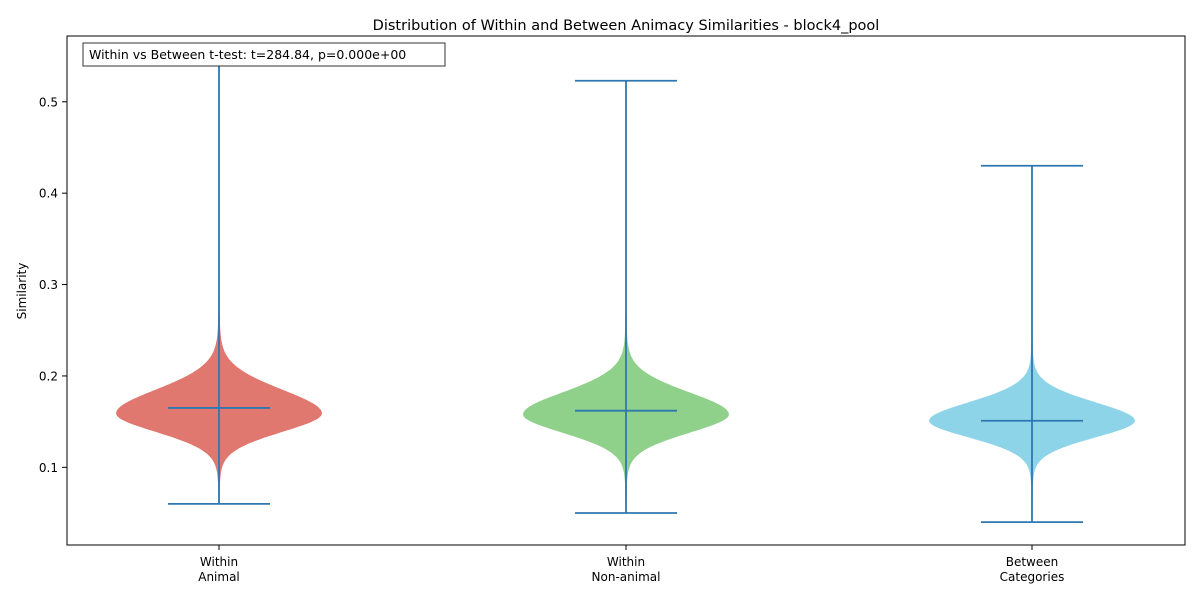 Image resolution: width=1200 pixels, height=600 pixels. What do you see at coordinates (22, 291) in the screenshot?
I see `y-axis-label: Similarity` at bounding box center [22, 291].